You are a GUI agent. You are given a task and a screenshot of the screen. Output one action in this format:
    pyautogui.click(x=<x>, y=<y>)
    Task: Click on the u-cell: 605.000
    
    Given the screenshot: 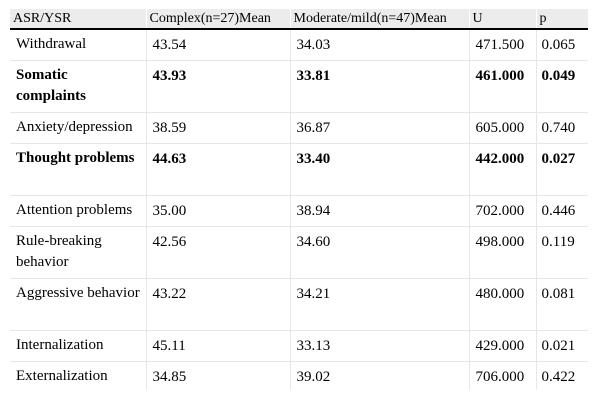 What is the action you would take?
    pyautogui.click(x=502, y=128)
    